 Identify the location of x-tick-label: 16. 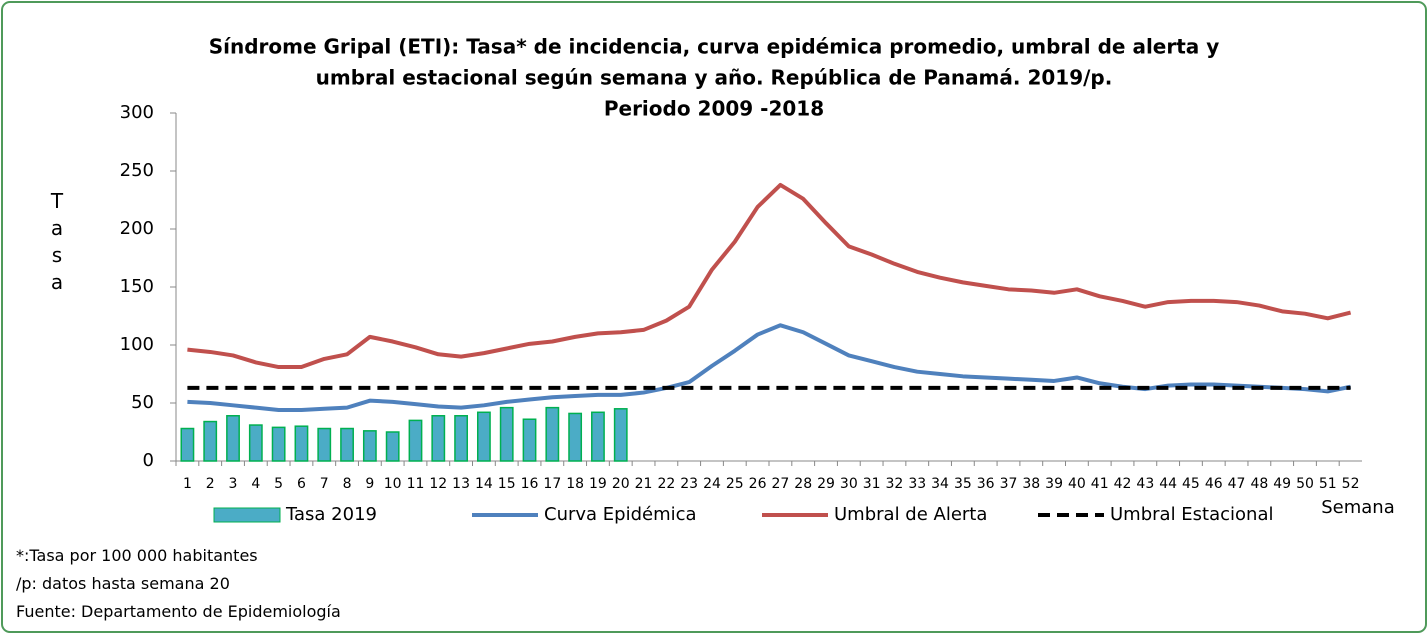
(530, 484).